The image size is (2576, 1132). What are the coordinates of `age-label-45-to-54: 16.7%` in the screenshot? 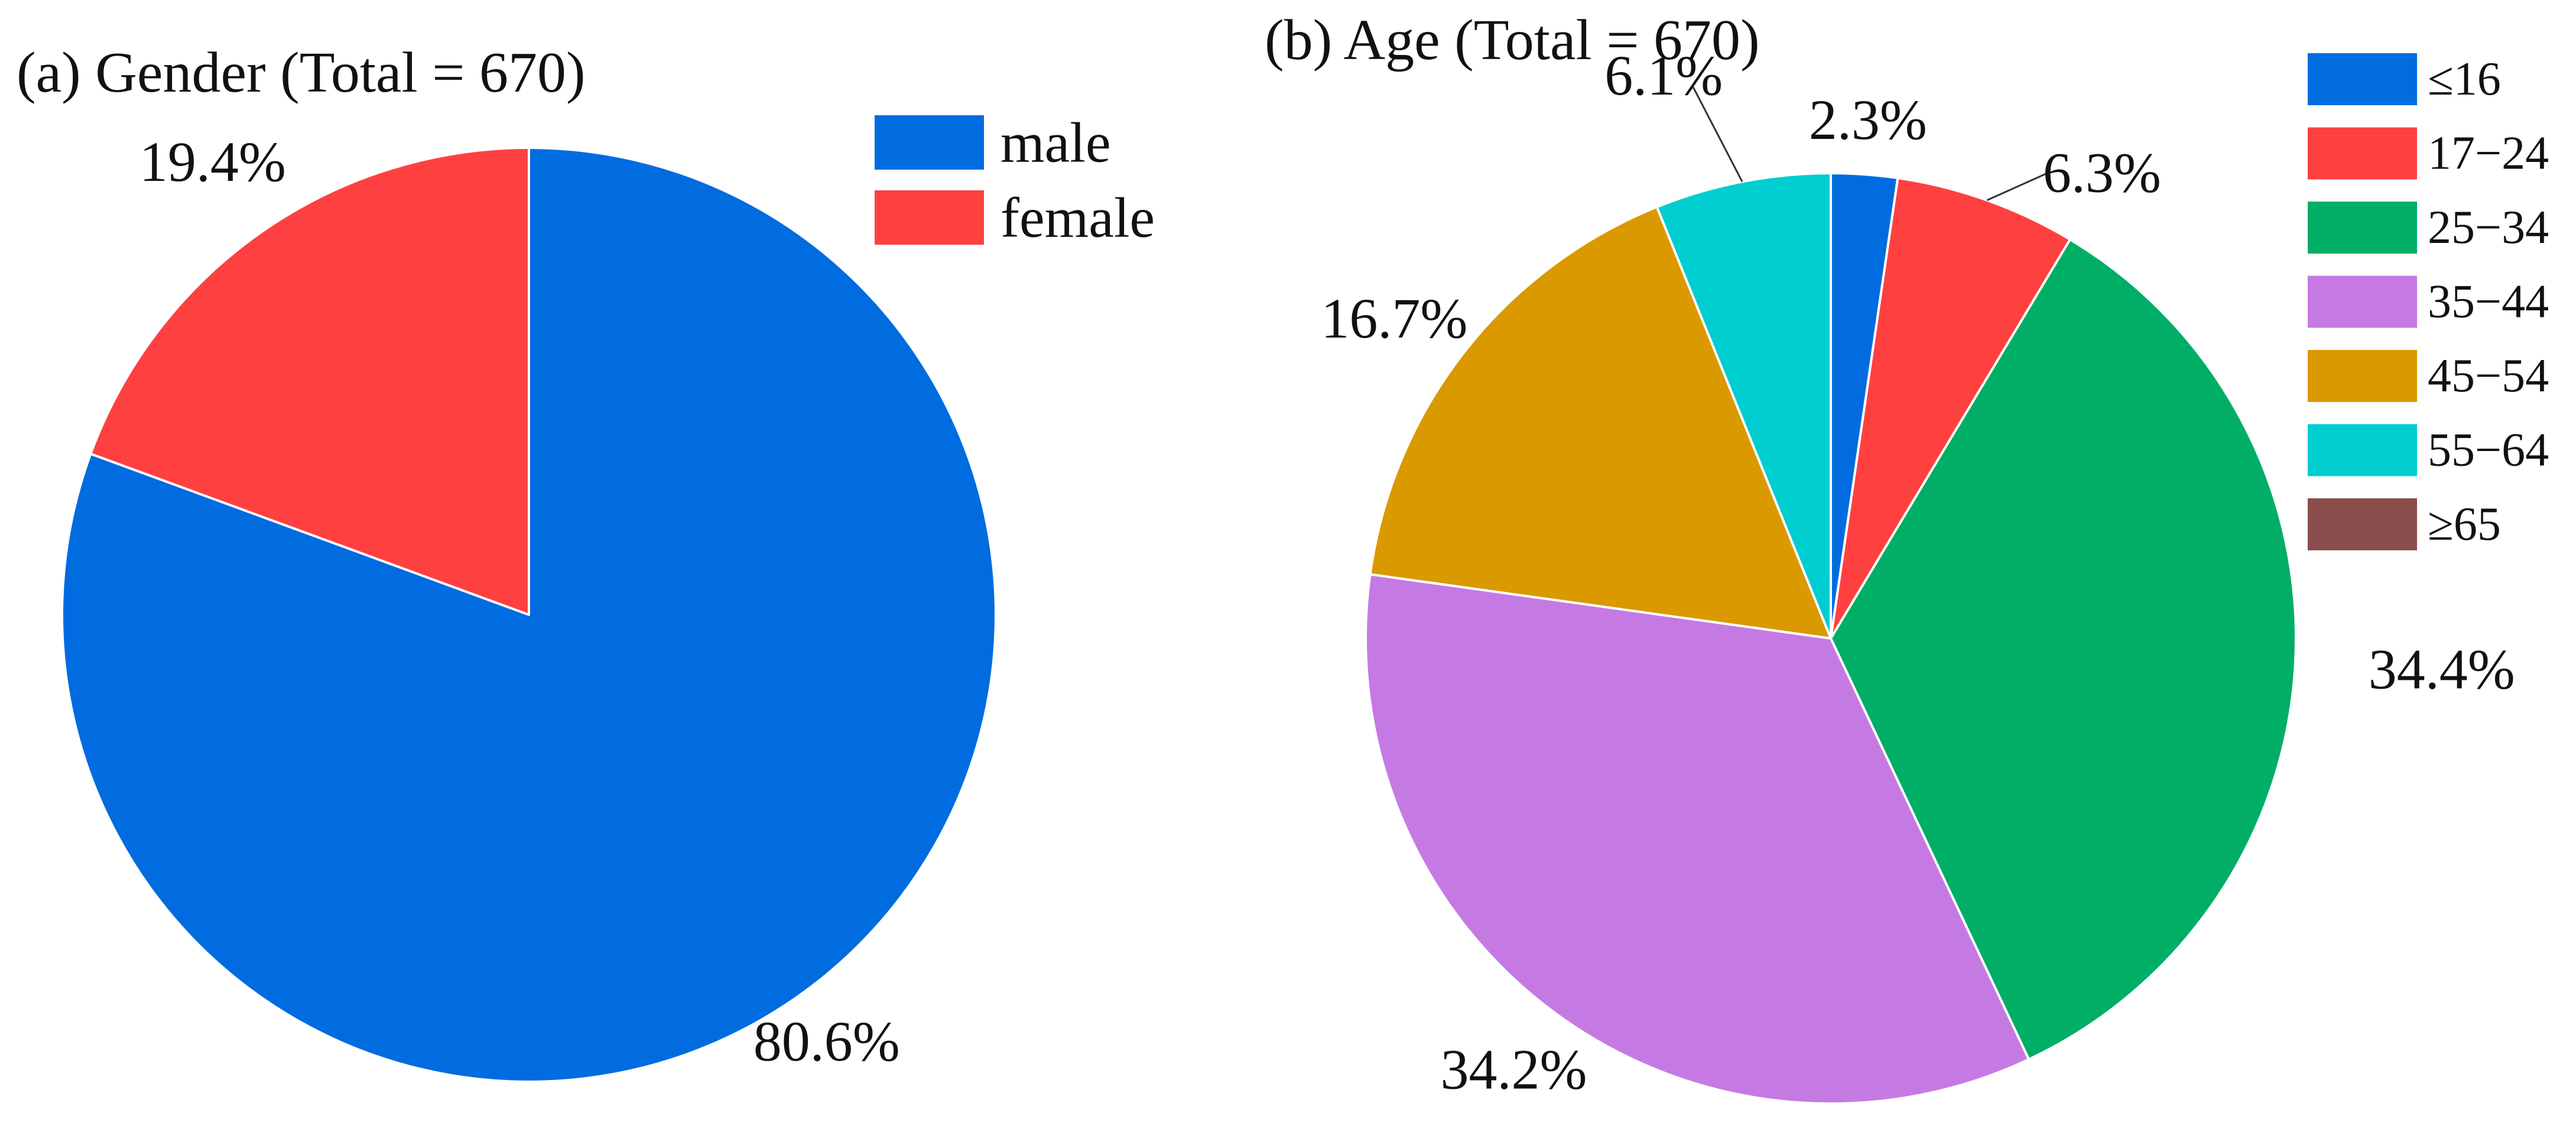 It's located at (1394, 319).